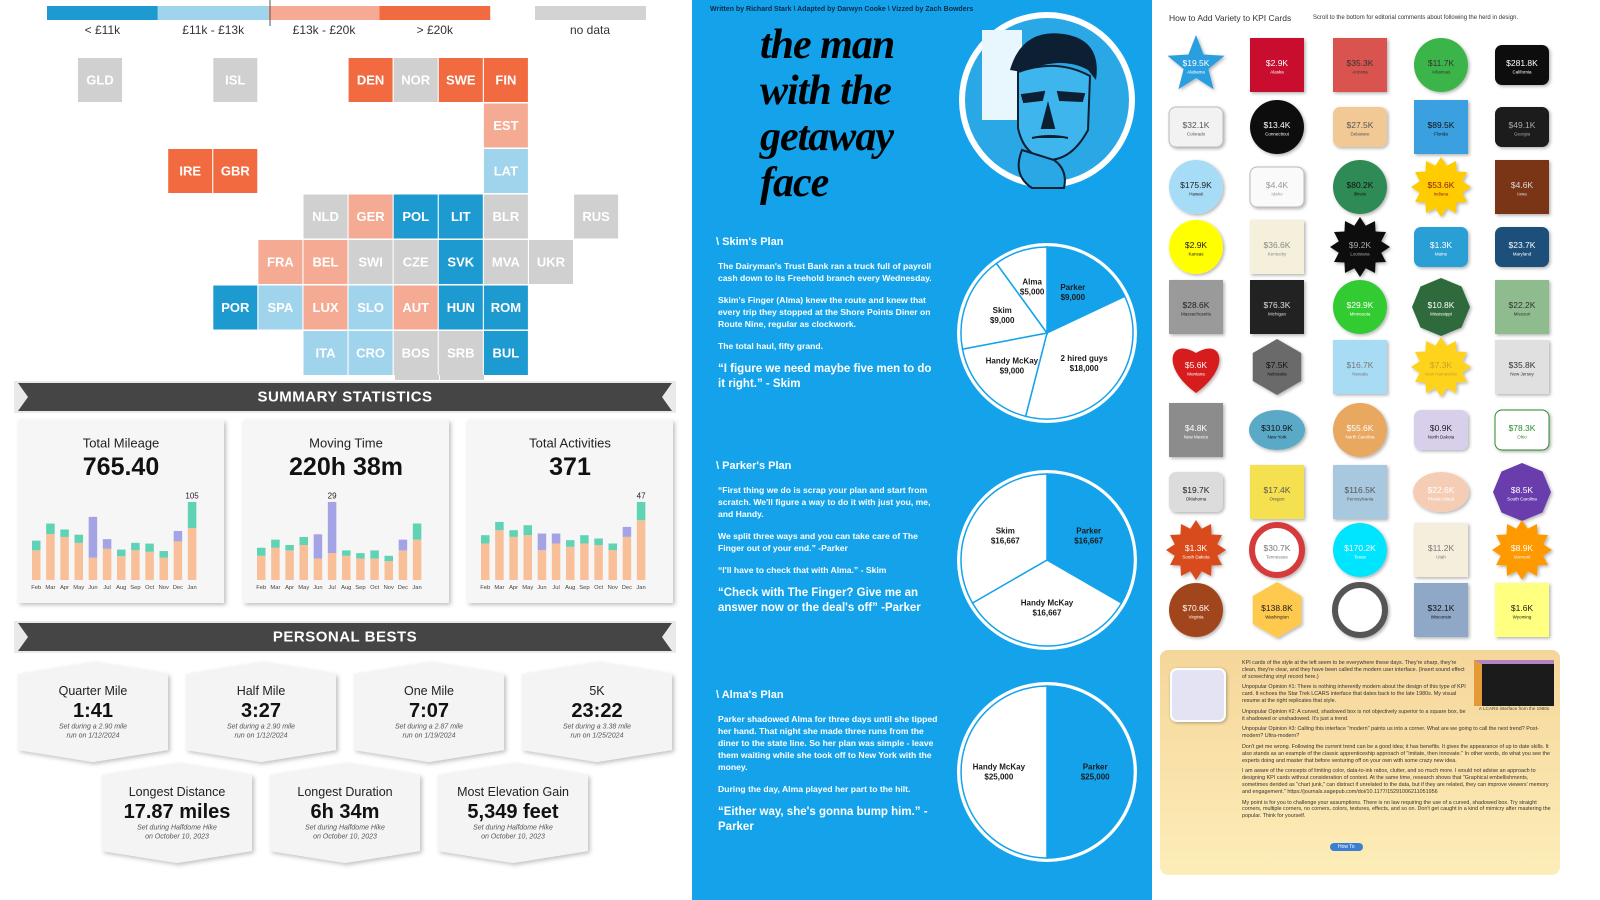 The width and height of the screenshot is (1600, 900). I want to click on how-to-button: How To, so click(1346, 847).